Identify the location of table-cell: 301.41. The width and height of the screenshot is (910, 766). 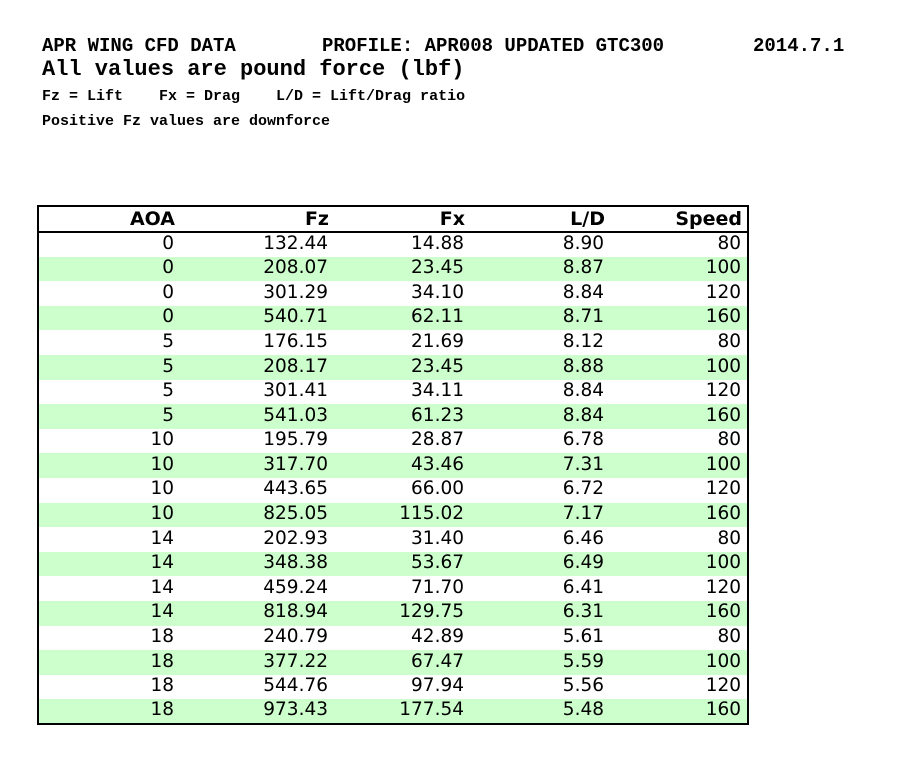
(257, 392).